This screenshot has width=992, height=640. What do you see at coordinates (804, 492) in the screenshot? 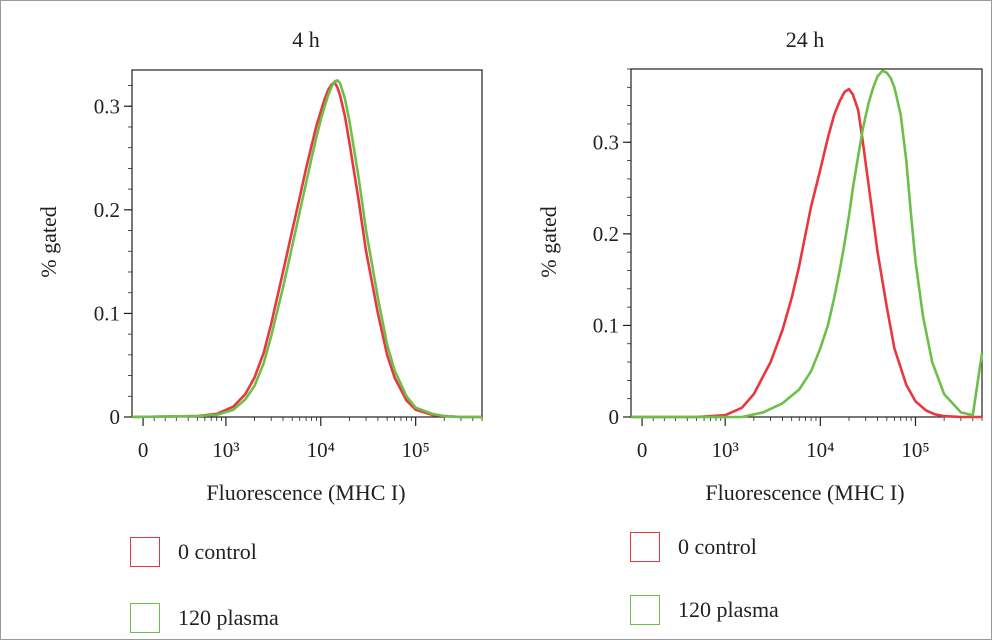
I see `panel2-xlabel: Fluorescence (MHC I)` at bounding box center [804, 492].